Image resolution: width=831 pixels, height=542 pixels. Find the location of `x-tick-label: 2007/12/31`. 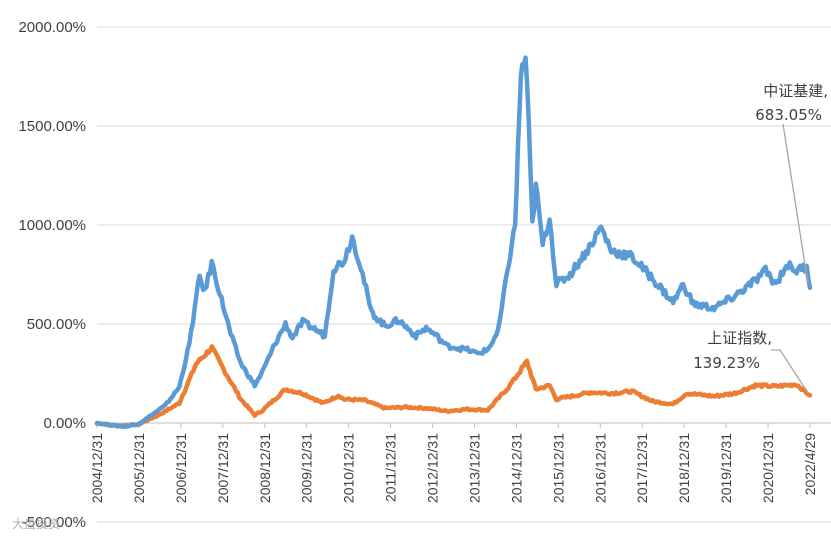

x-tick-label: 2007/12/31 is located at coordinates (223, 468).